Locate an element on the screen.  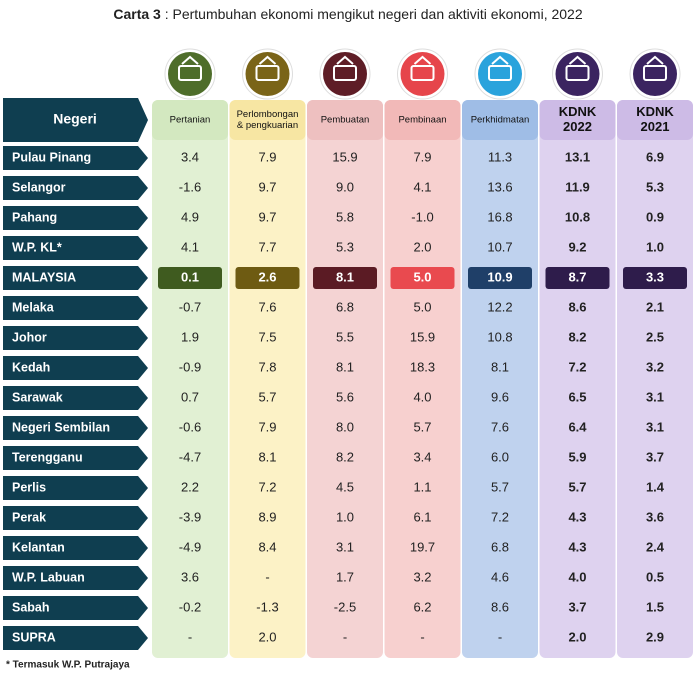
row-label: MALAYSIA is located at coordinates (44, 277).